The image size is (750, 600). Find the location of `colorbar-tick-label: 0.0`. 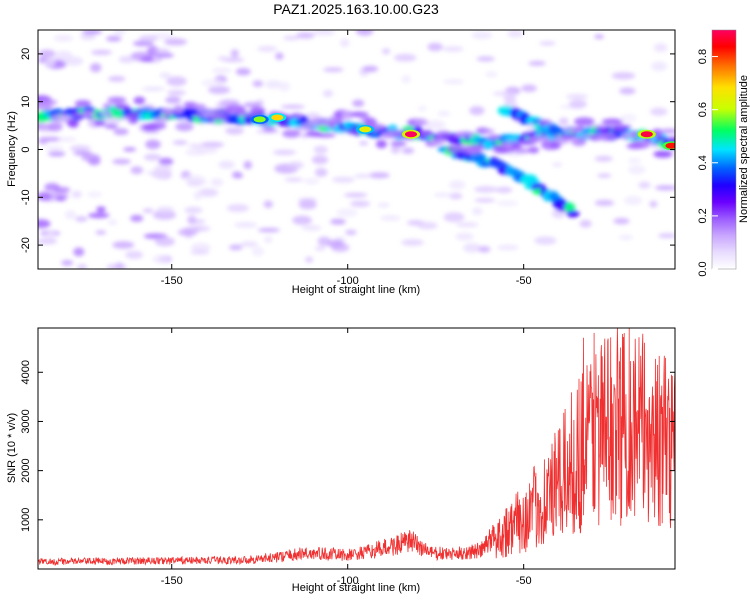

colorbar-tick-label: 0.0 is located at coordinates (703, 268).